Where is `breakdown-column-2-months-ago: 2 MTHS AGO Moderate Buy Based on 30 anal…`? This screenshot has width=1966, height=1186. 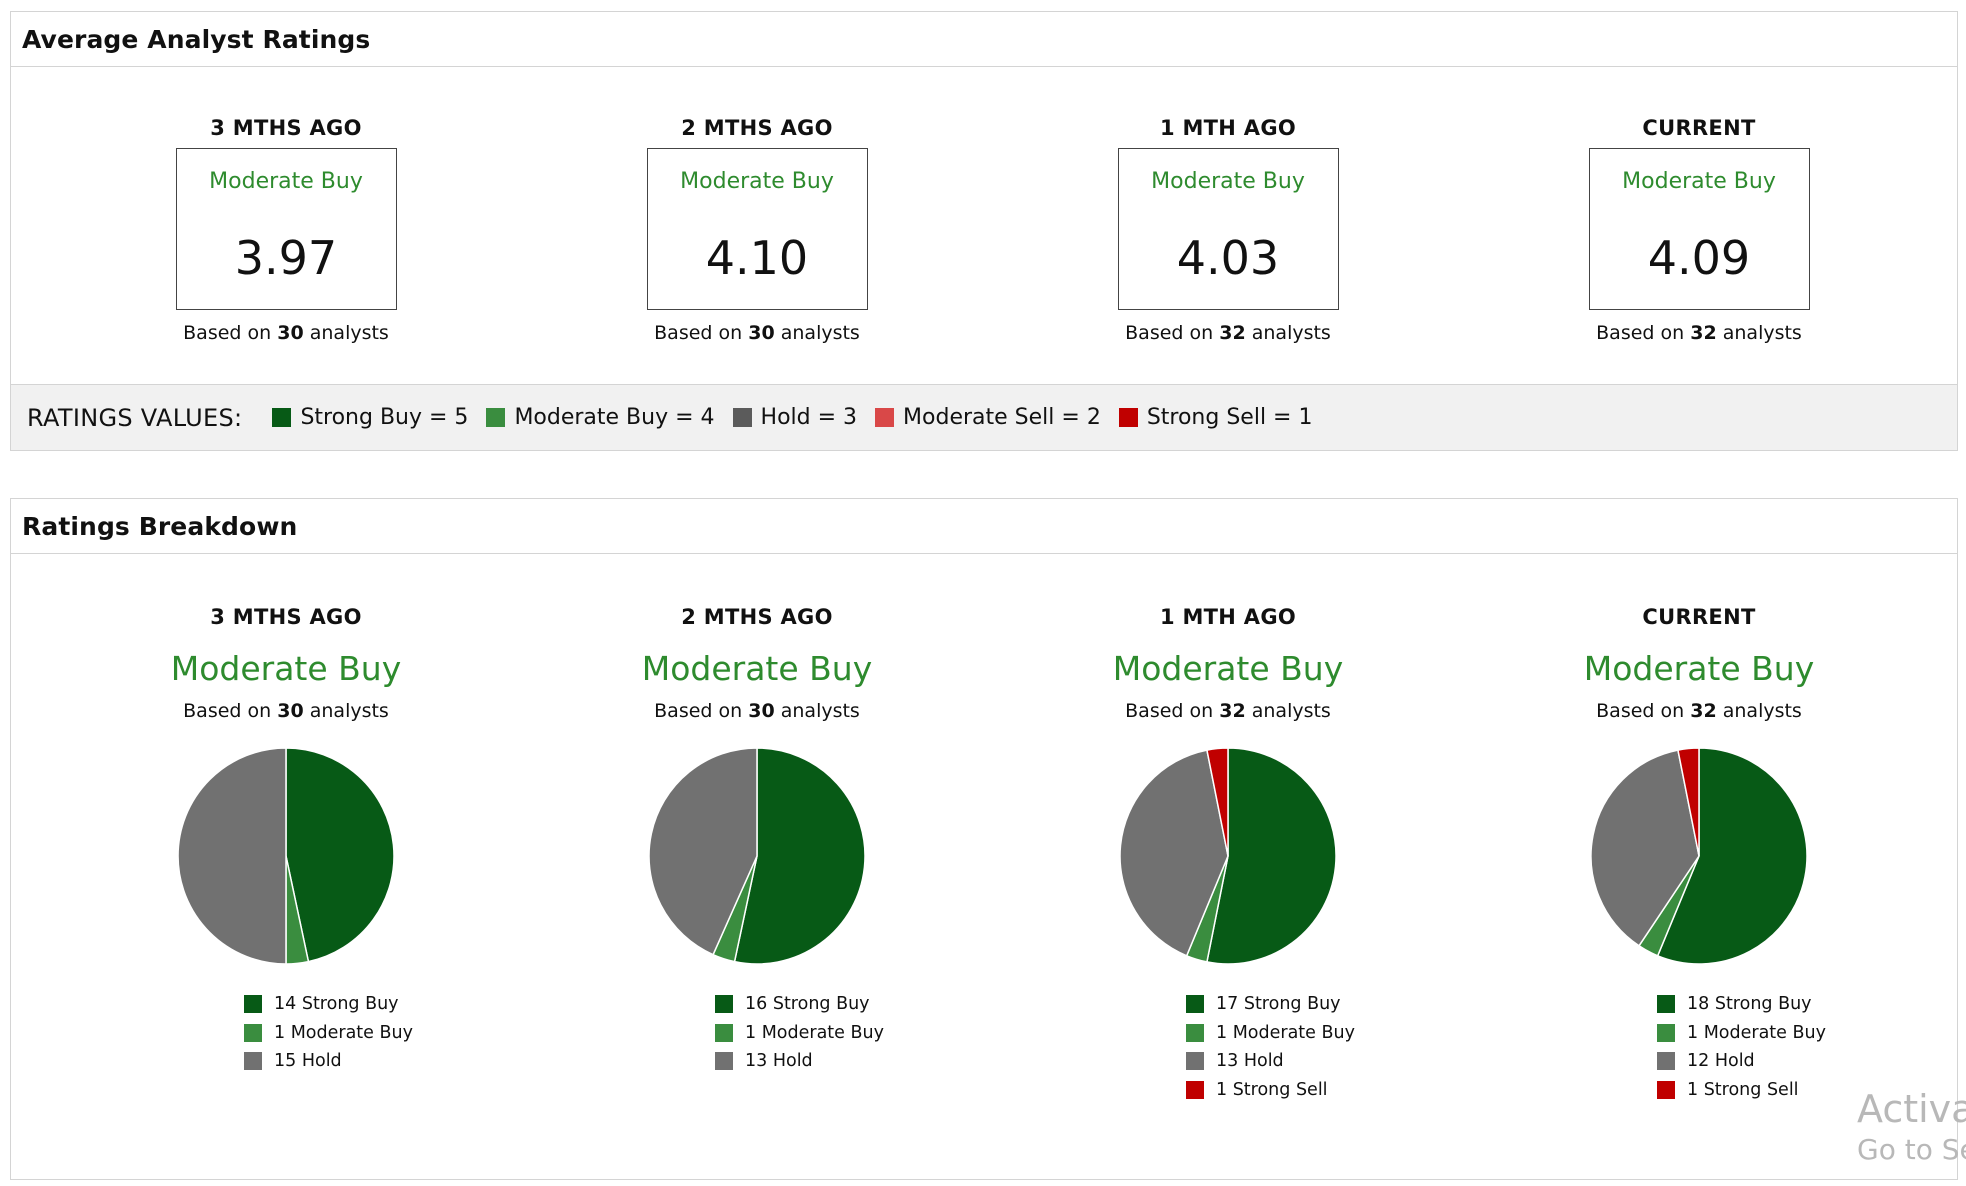
breakdown-column-2-months-ago: 2 MTHS AGO Moderate Buy Based on 30 anal… is located at coordinates (757, 840).